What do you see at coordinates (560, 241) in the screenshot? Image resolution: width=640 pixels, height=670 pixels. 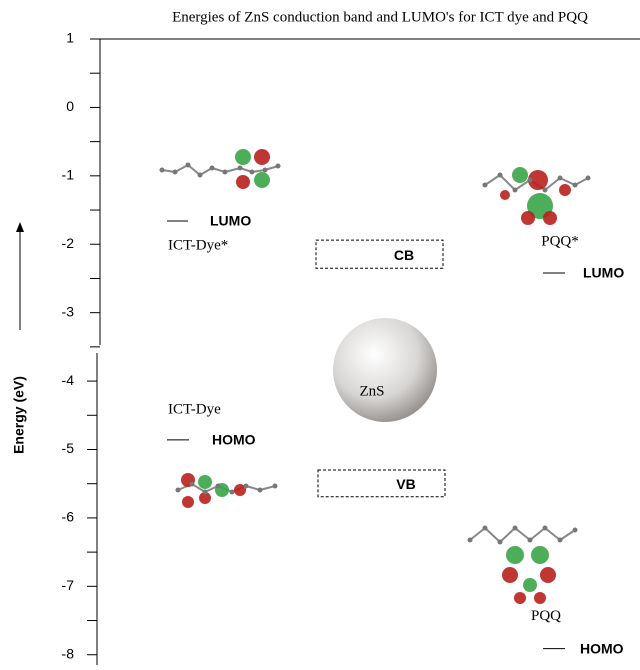 I see `molecule-label: PQQ*` at bounding box center [560, 241].